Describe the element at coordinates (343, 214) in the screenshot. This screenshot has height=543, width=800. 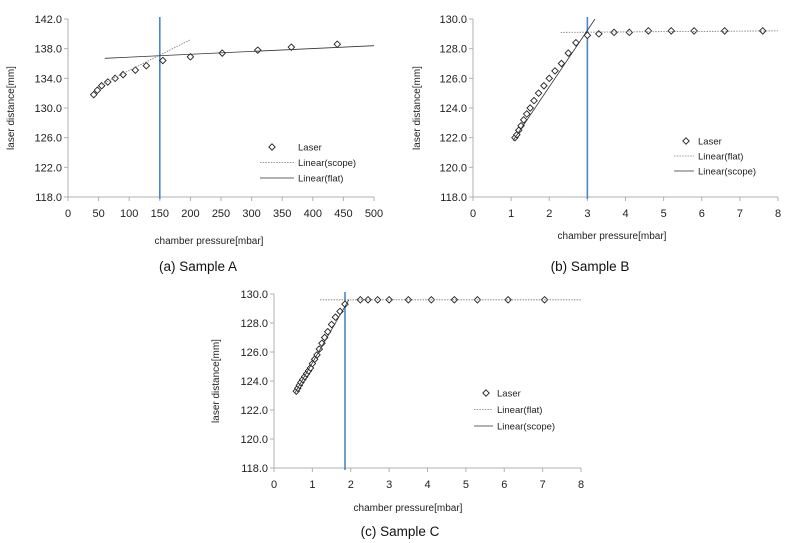
I see `x-tick-label: 450` at that location.